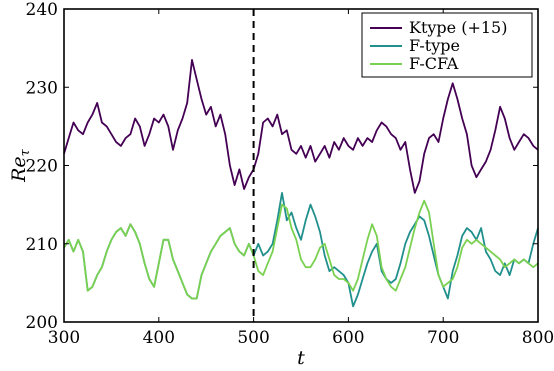  I want to click on legend-label: F-type, so click(434, 45).